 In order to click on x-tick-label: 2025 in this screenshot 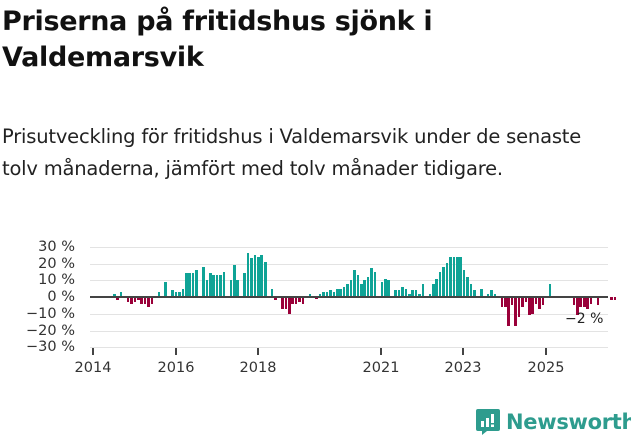, I will do `click(546, 368)`.